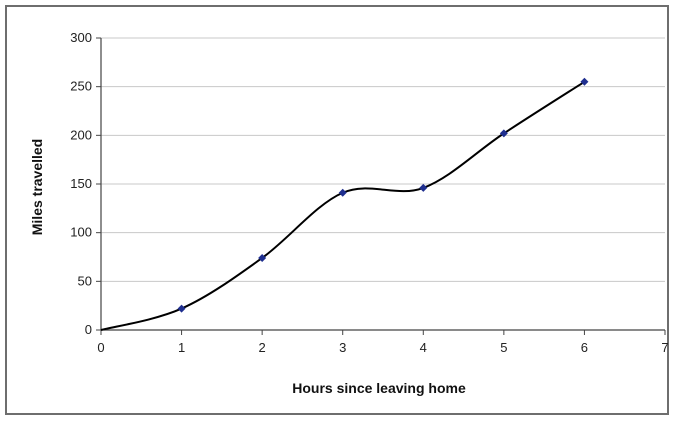 This screenshot has width=679, height=421. I want to click on x-tick-label: 5, so click(503, 347).